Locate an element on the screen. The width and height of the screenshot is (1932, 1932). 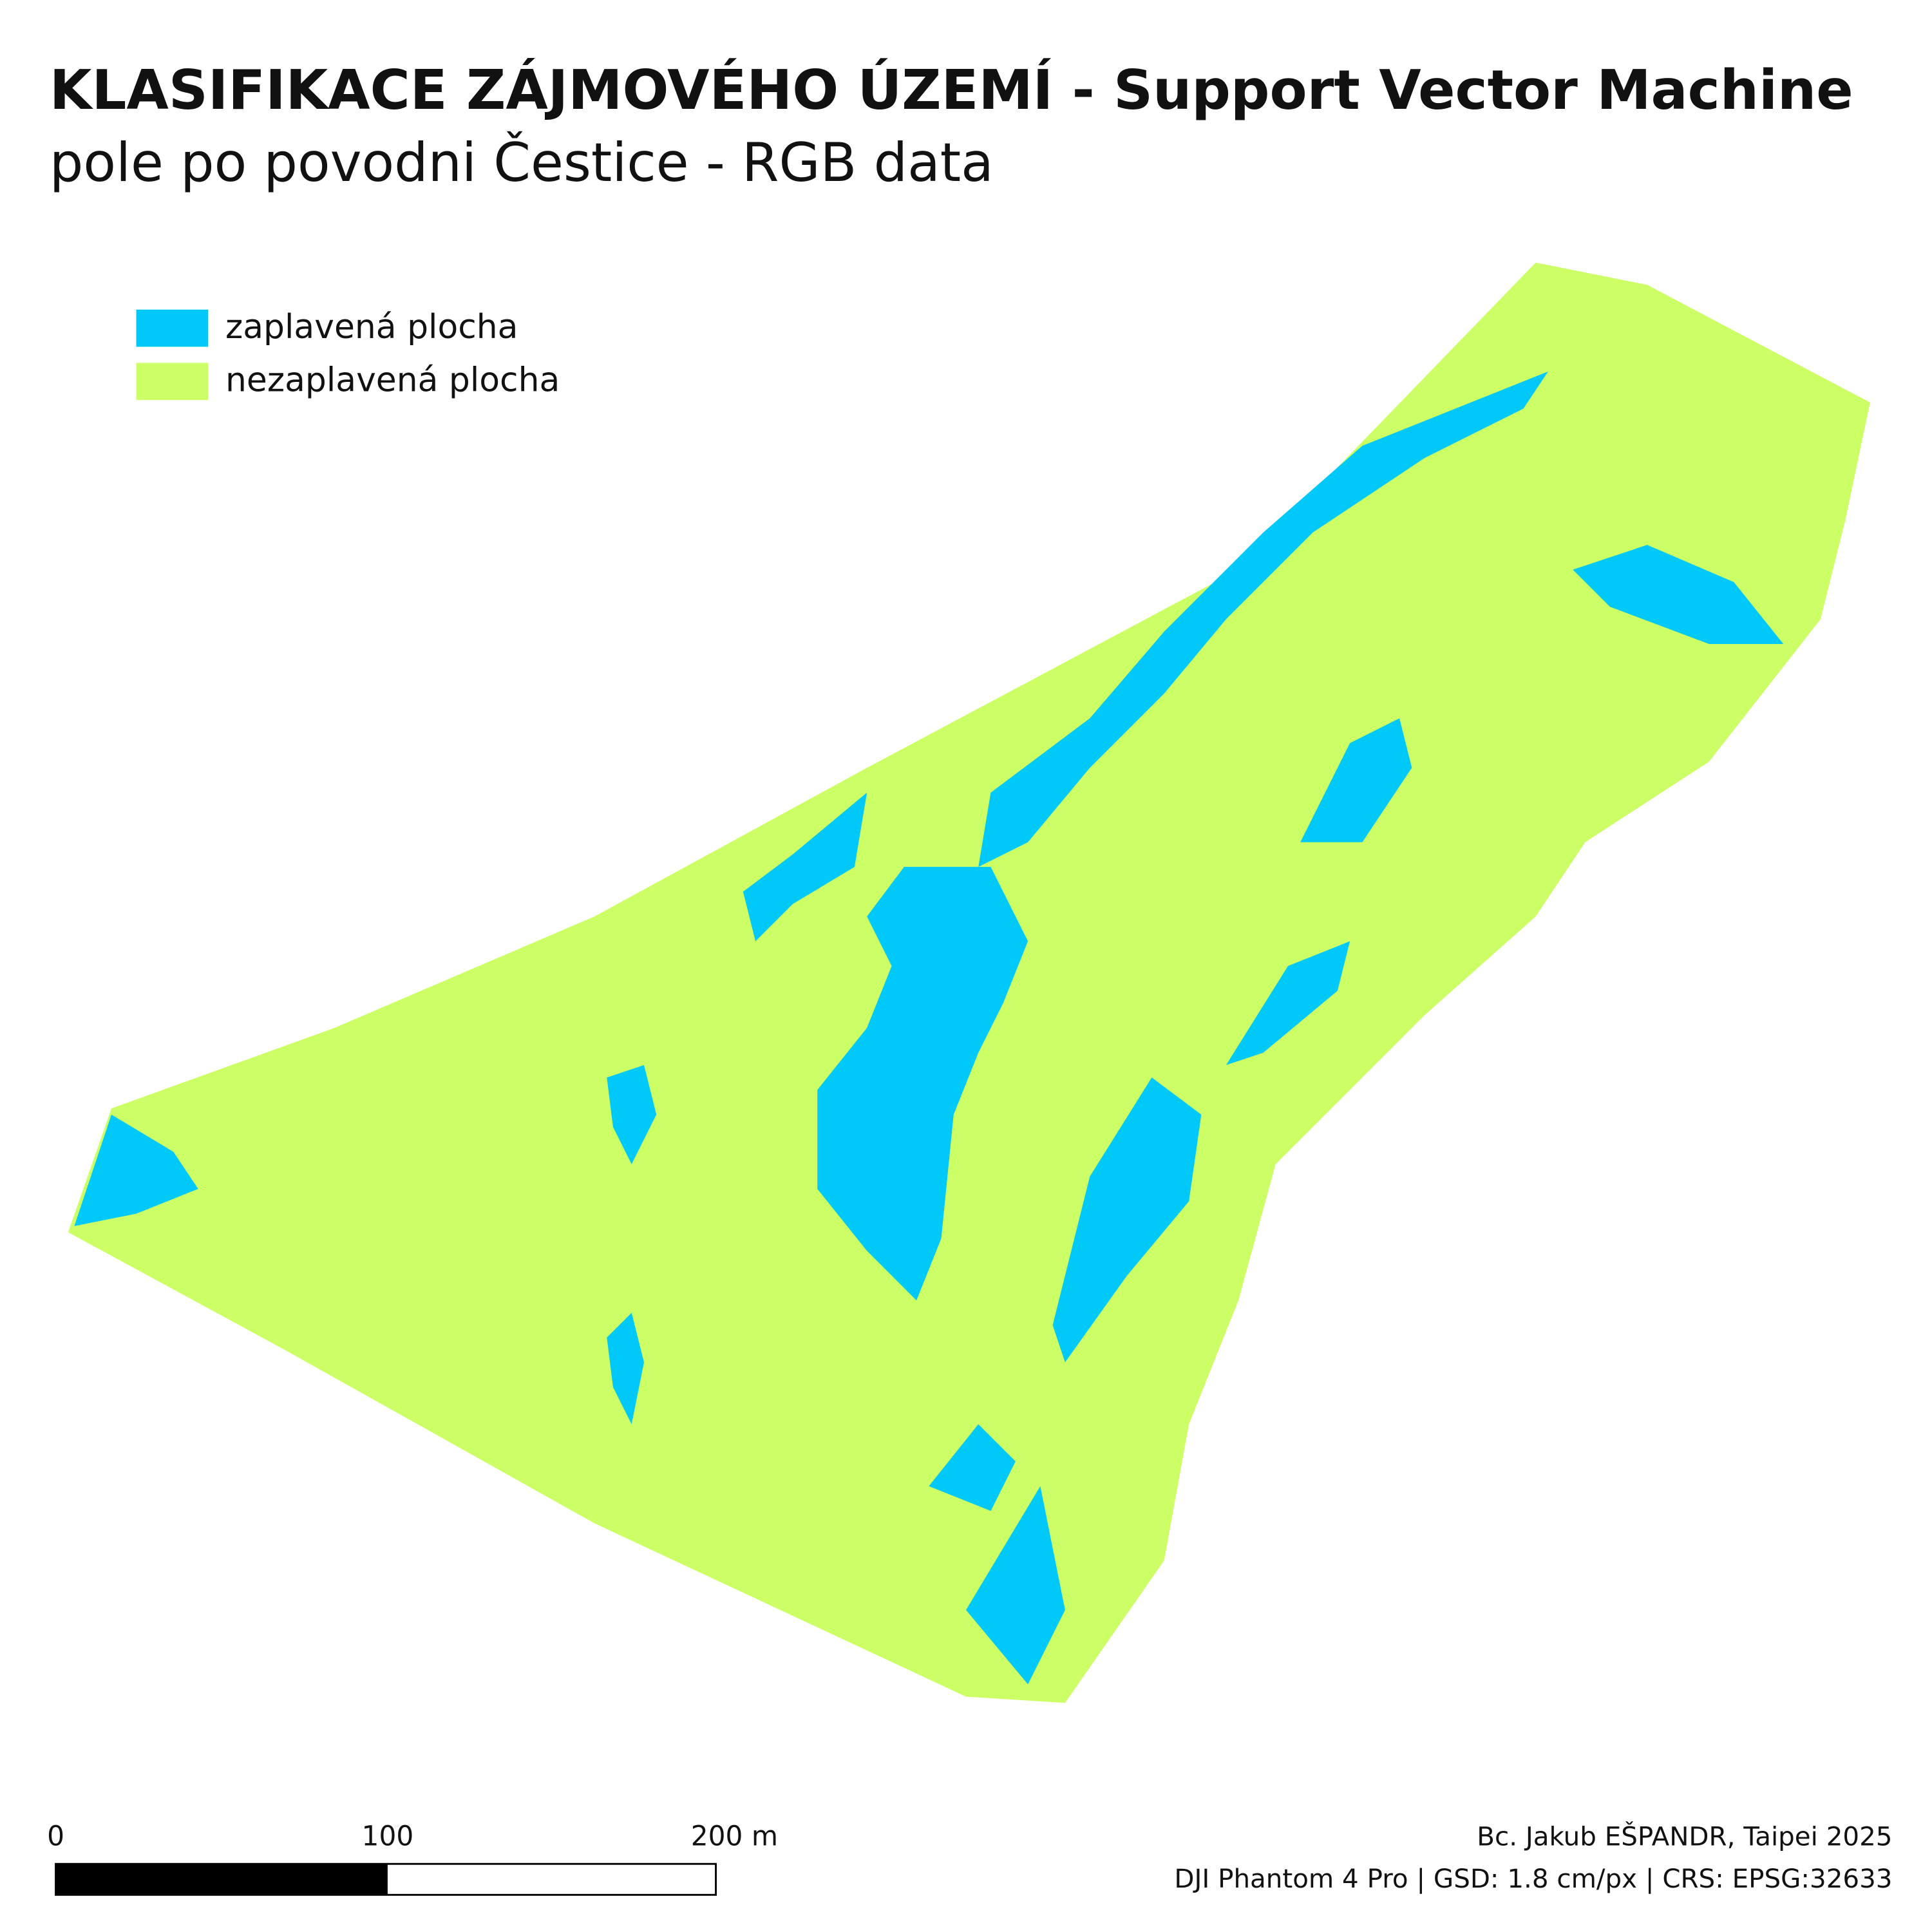
legend-label: zaplavená plocha is located at coordinates (371, 327).